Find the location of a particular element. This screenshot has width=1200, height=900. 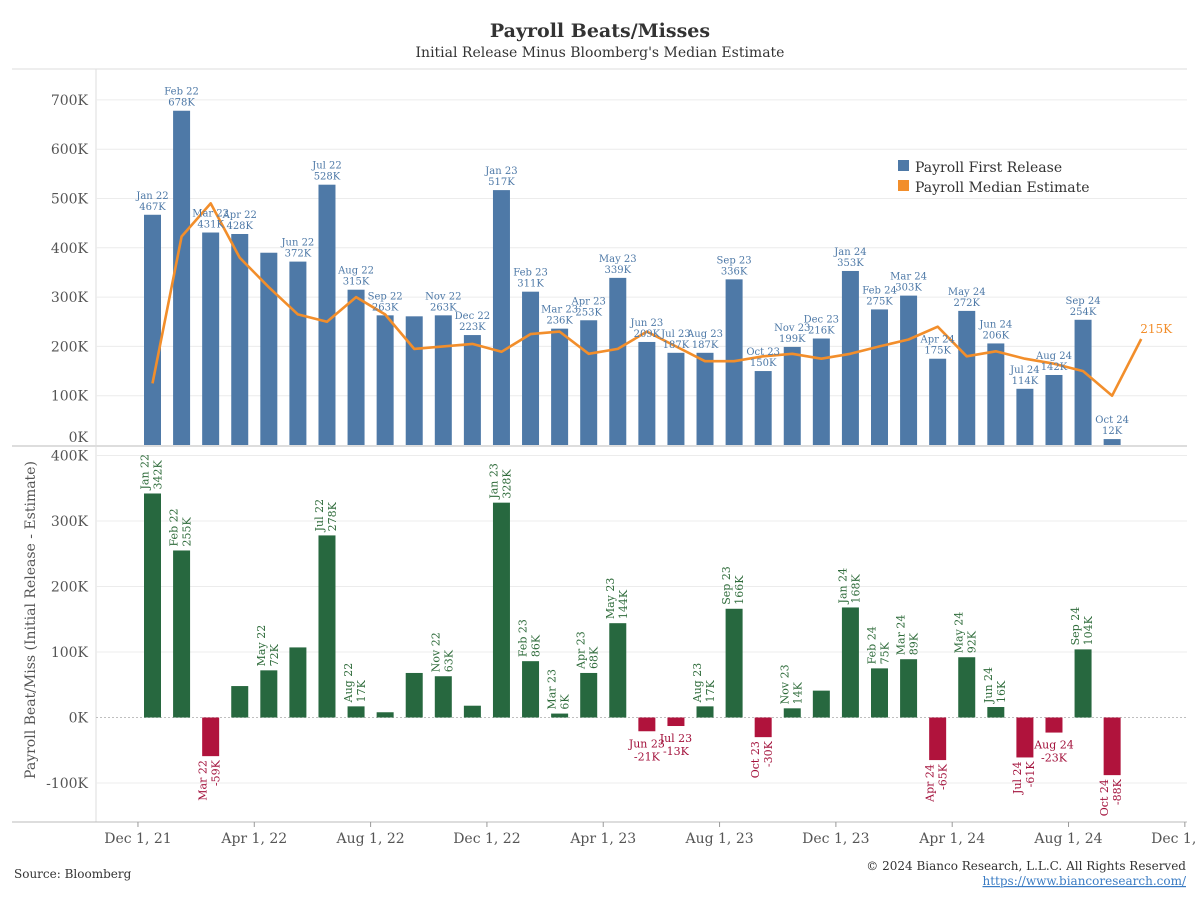

release-bar-label: Mar 23 236K is located at coordinates (559, 316).